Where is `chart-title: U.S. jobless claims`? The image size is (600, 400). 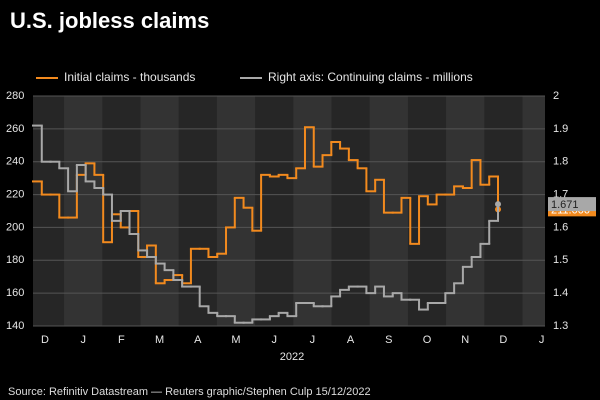 chart-title: U.S. jobless claims is located at coordinates (109, 20).